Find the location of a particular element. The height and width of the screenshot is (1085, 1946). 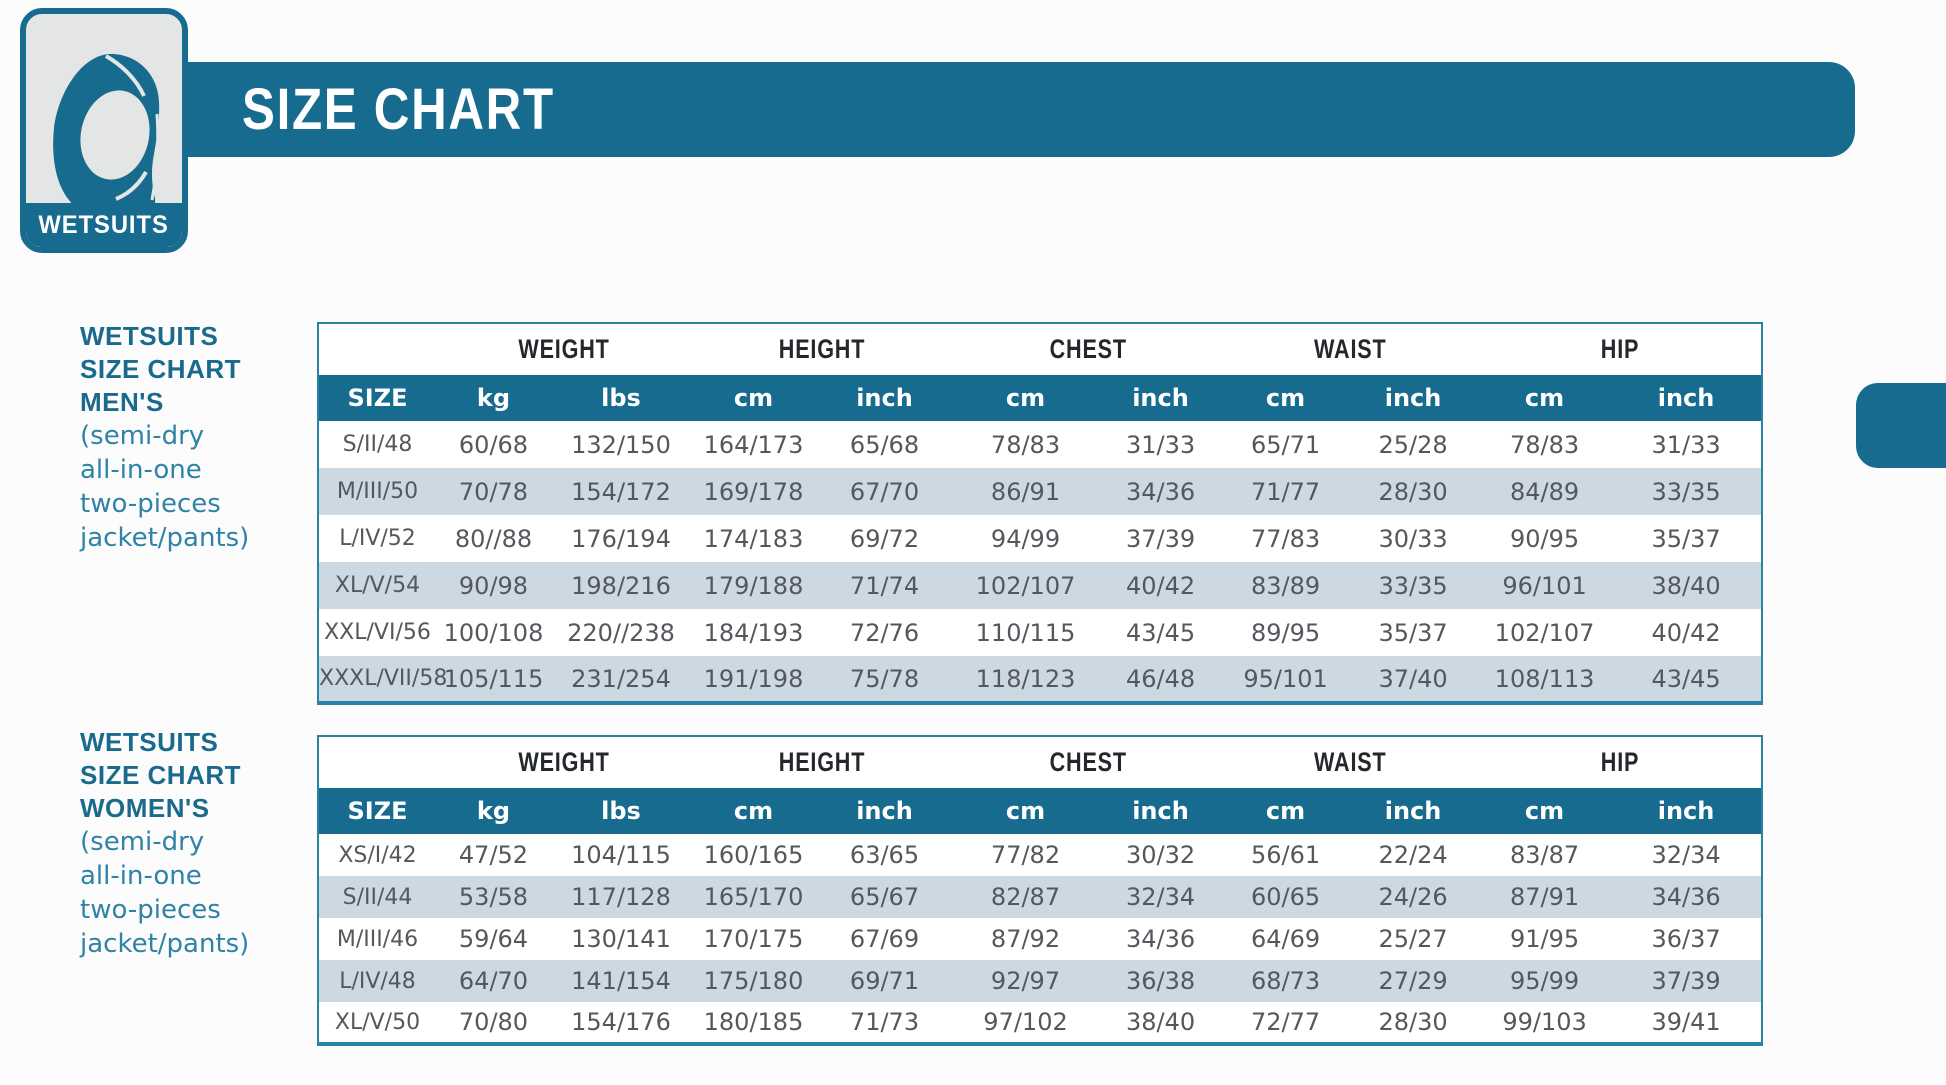

value-cell: 34/36 is located at coordinates (1160, 939).